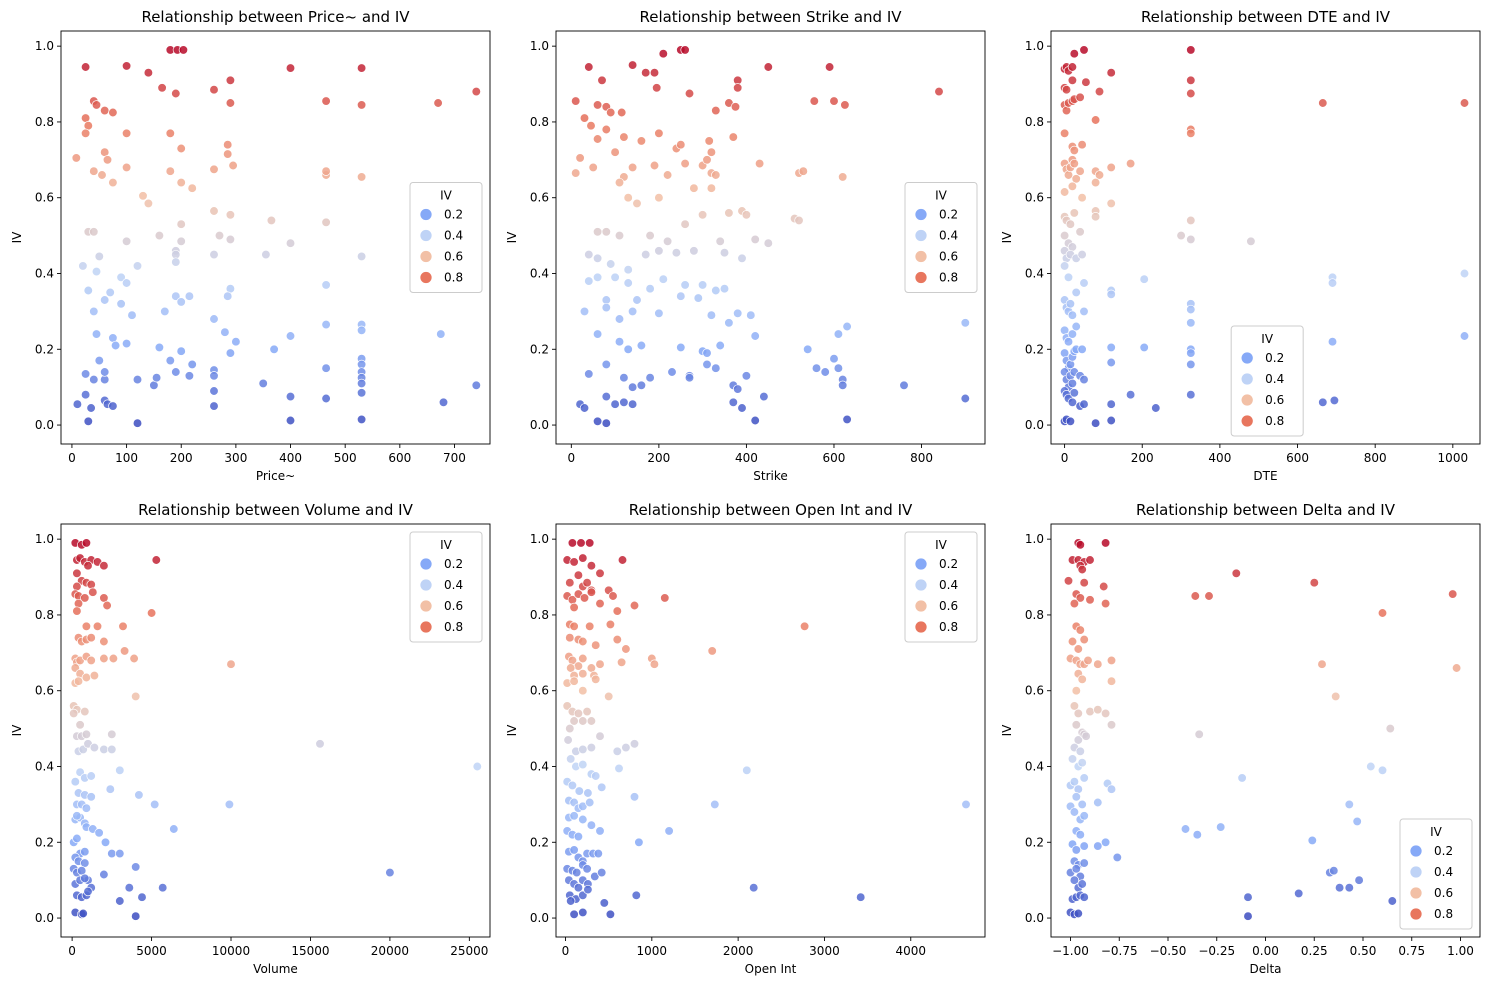 This screenshot has width=1489, height=993. Describe the element at coordinates (746, 458) in the screenshot. I see `x-tick-label: 400` at that location.